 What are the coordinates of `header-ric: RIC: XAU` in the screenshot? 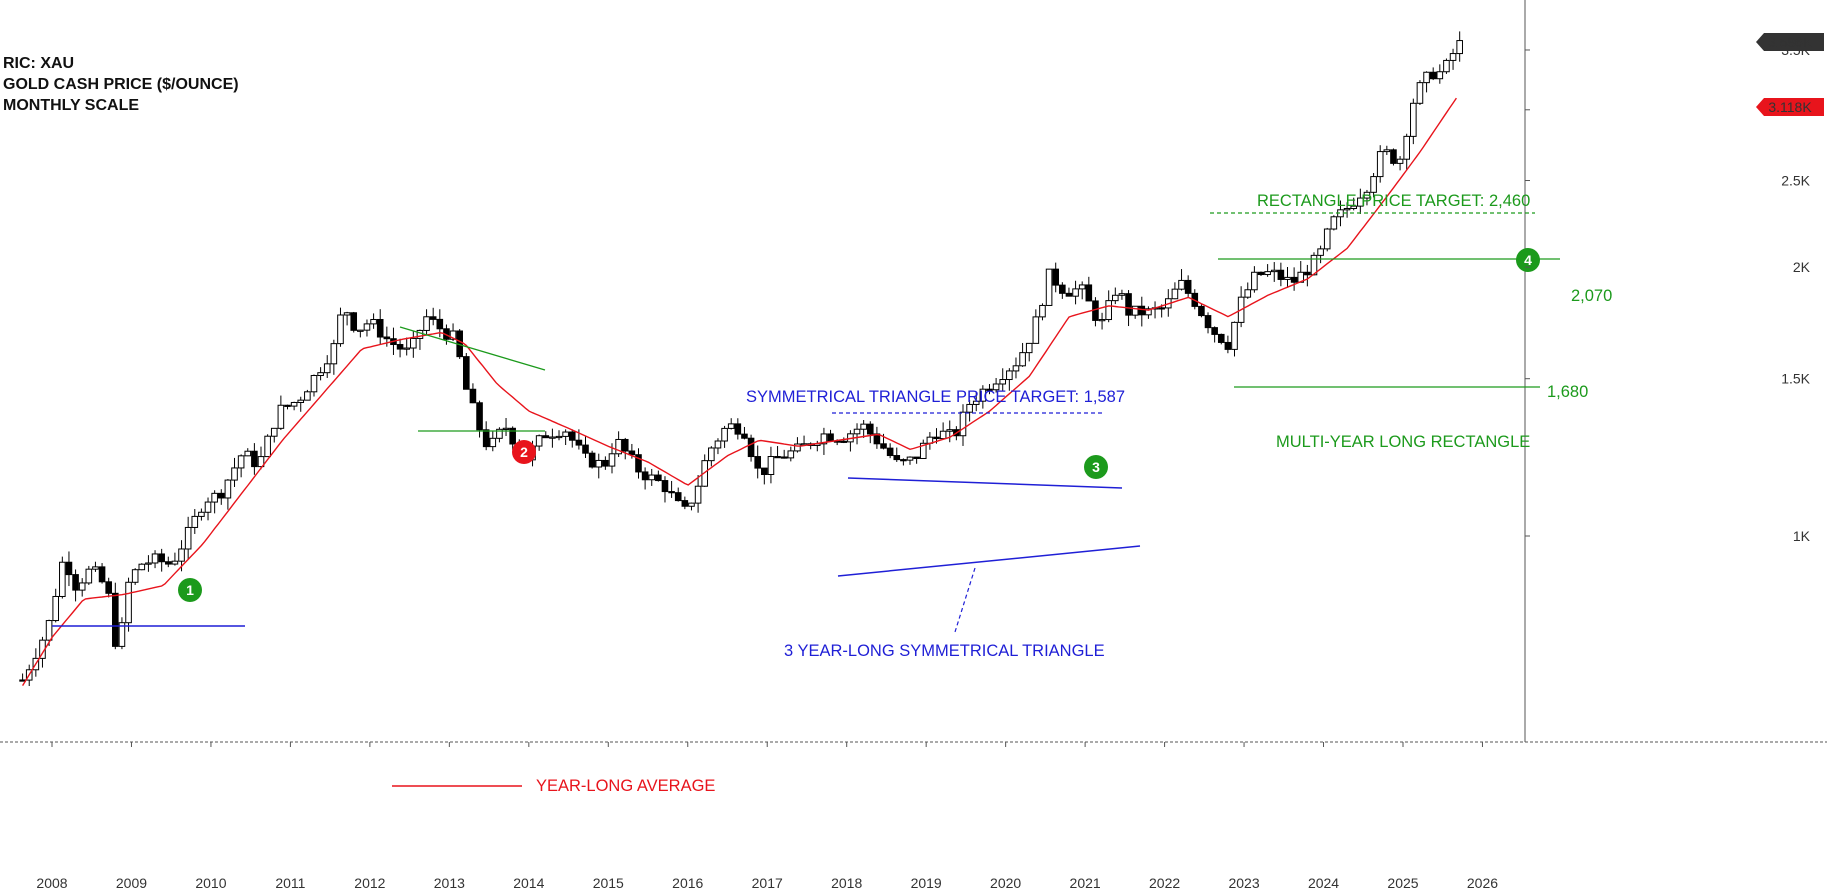 It's located at (39, 63).